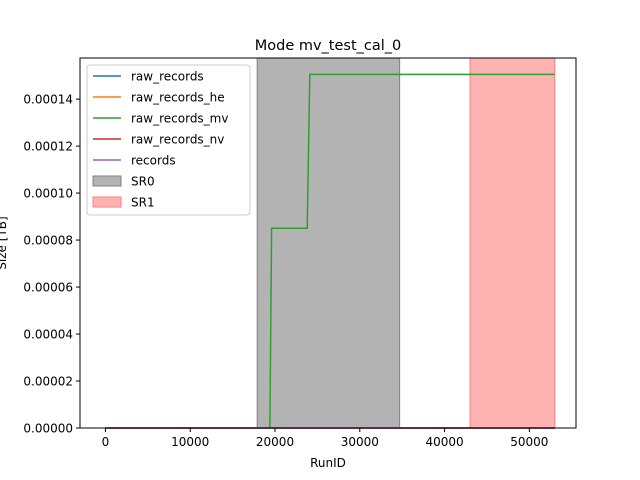  What do you see at coordinates (325, 438) in the screenshot?
I see `x-axis-ticks: 0 10000 20000 30000 40000 50000` at bounding box center [325, 438].